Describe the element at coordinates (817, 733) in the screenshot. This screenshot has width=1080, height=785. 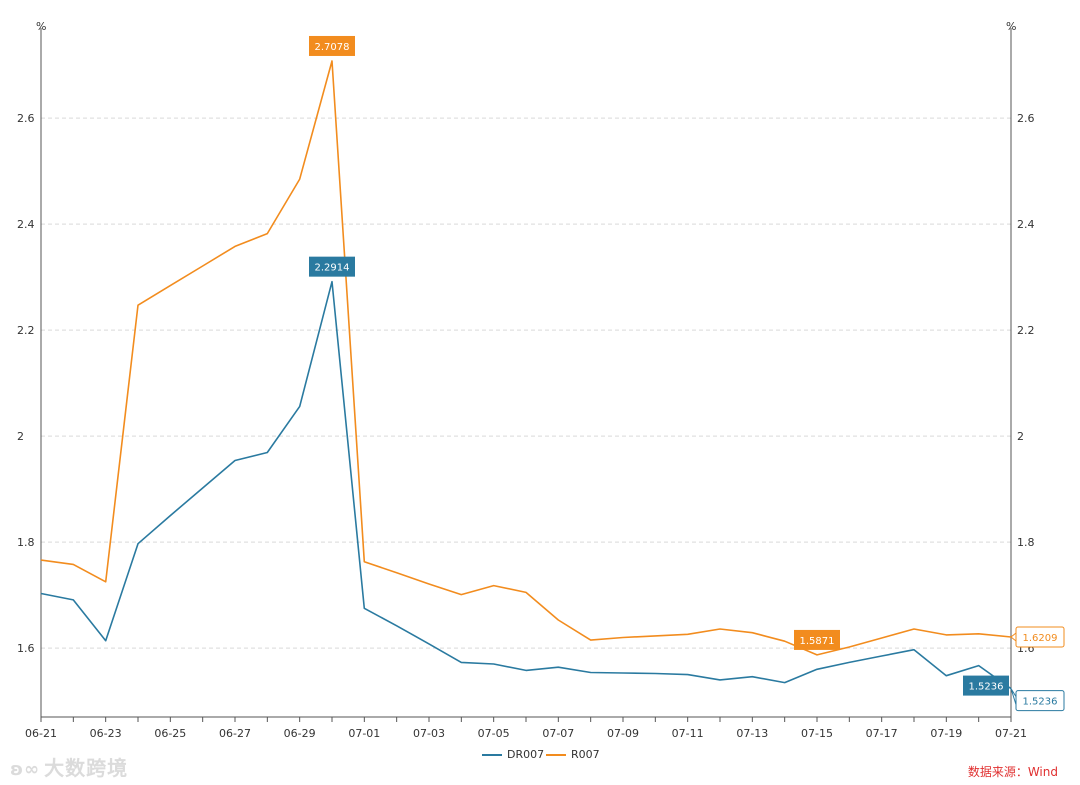
I see `x-tick-label-07-15: 07-15` at that location.